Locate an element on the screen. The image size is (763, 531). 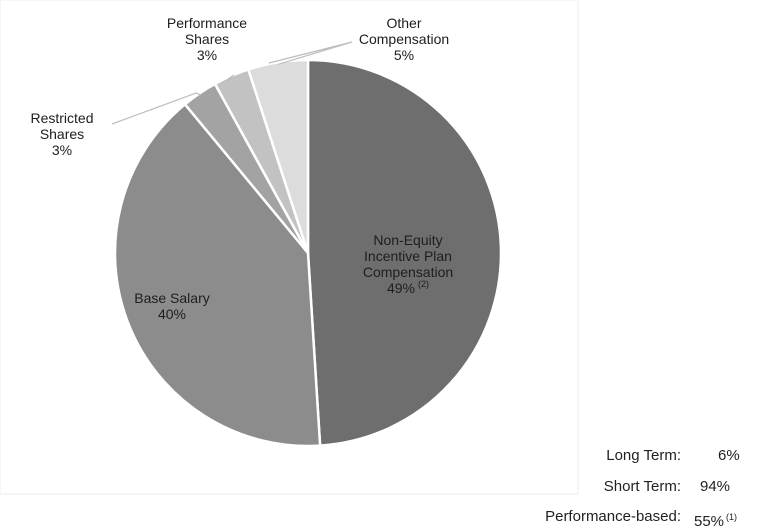
slice-name-line: Base Salary is located at coordinates (171, 298).